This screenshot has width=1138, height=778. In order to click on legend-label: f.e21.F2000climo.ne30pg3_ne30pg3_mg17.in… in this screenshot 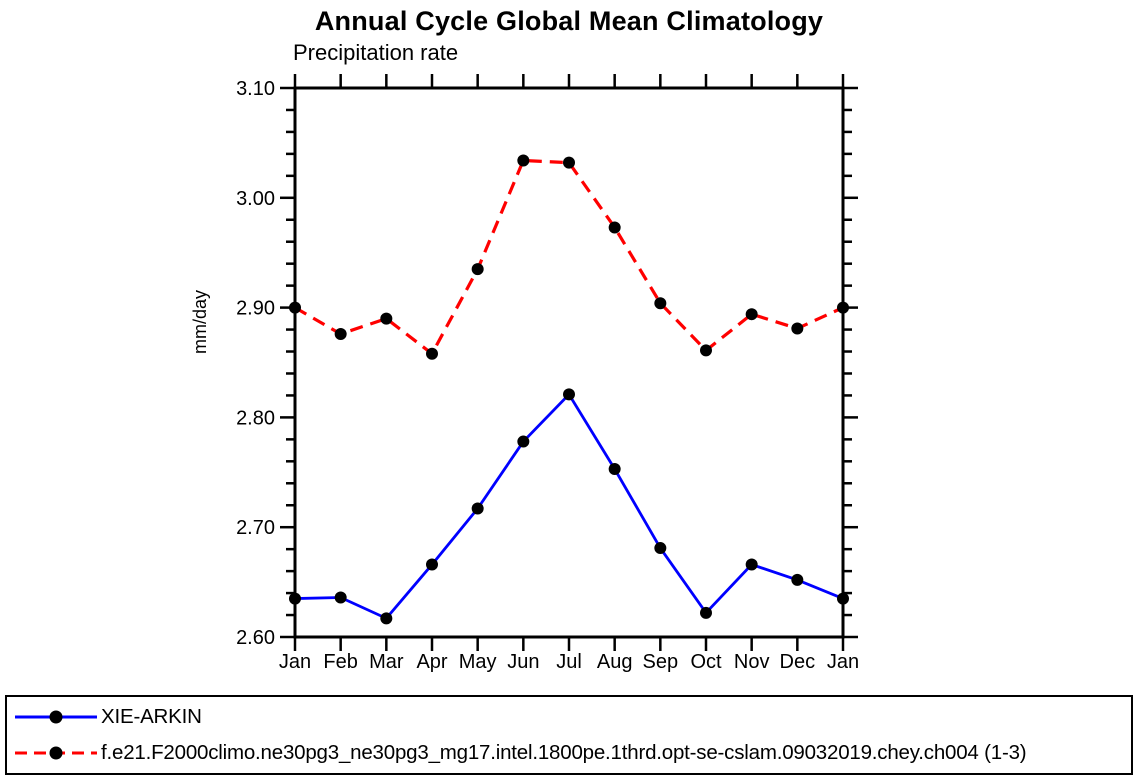, I will do `click(564, 752)`.